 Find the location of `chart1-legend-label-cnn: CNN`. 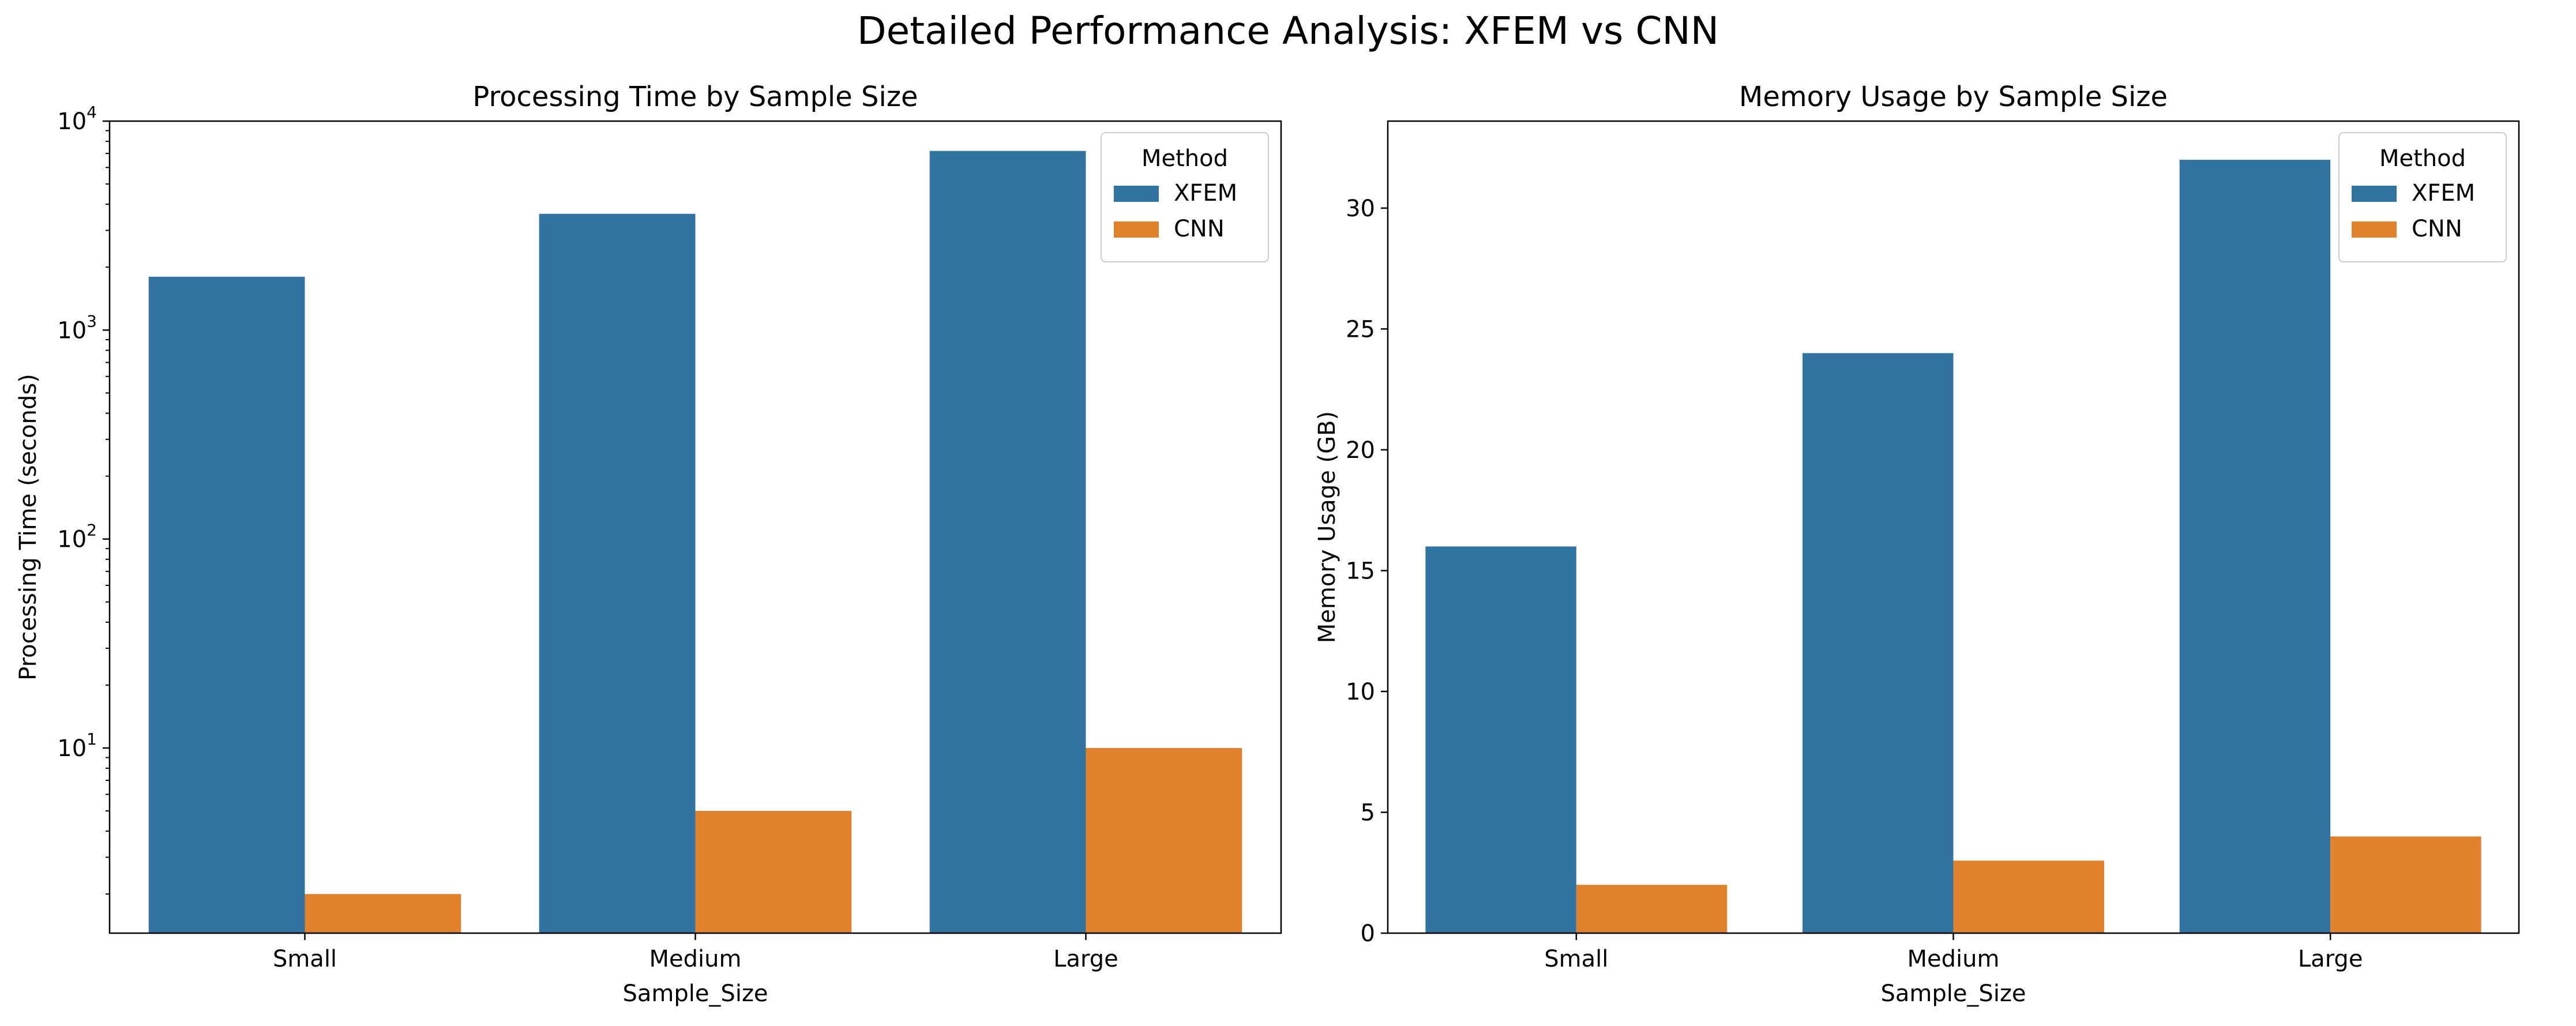

chart1-legend-label-cnn: CNN is located at coordinates (1199, 229).